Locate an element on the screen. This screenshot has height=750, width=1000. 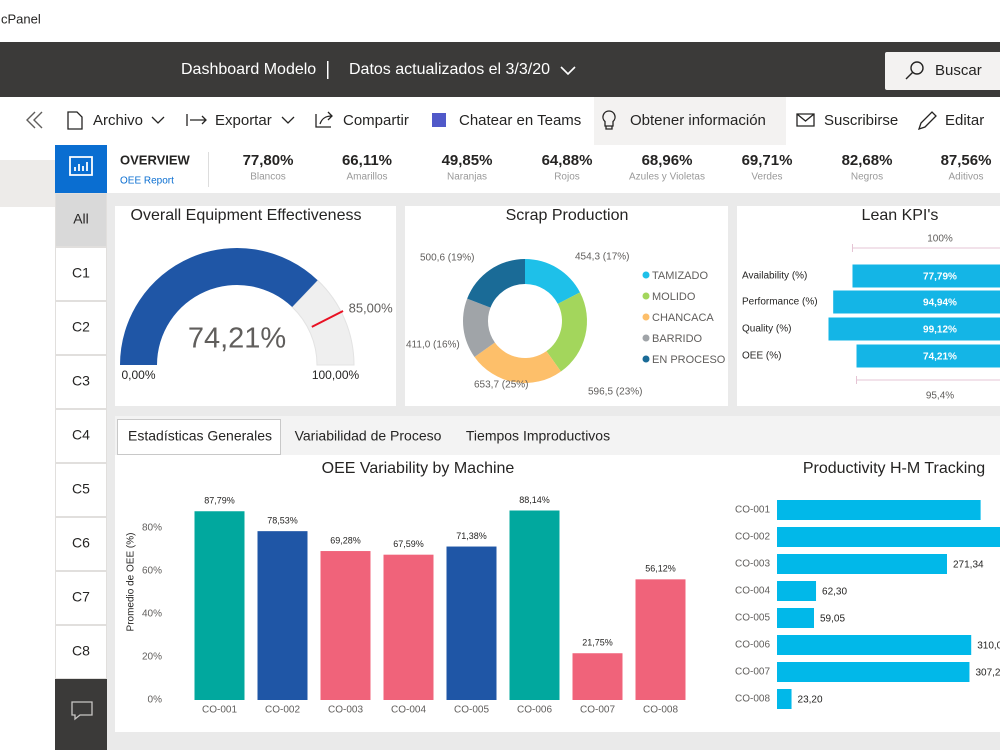
gauge-value is located at coordinates (219, 306).